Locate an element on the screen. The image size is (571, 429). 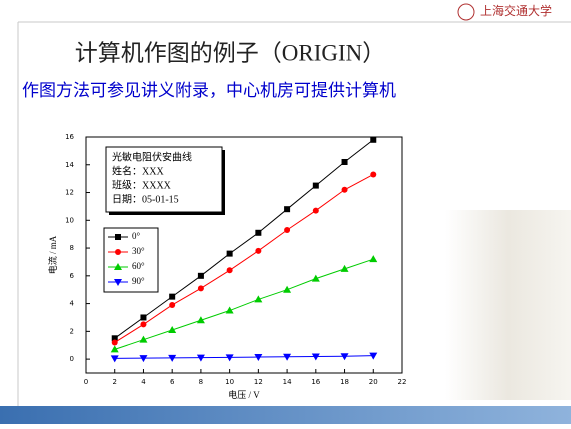
logo-text: 上海交通大学 is located at coordinates (516, 10).